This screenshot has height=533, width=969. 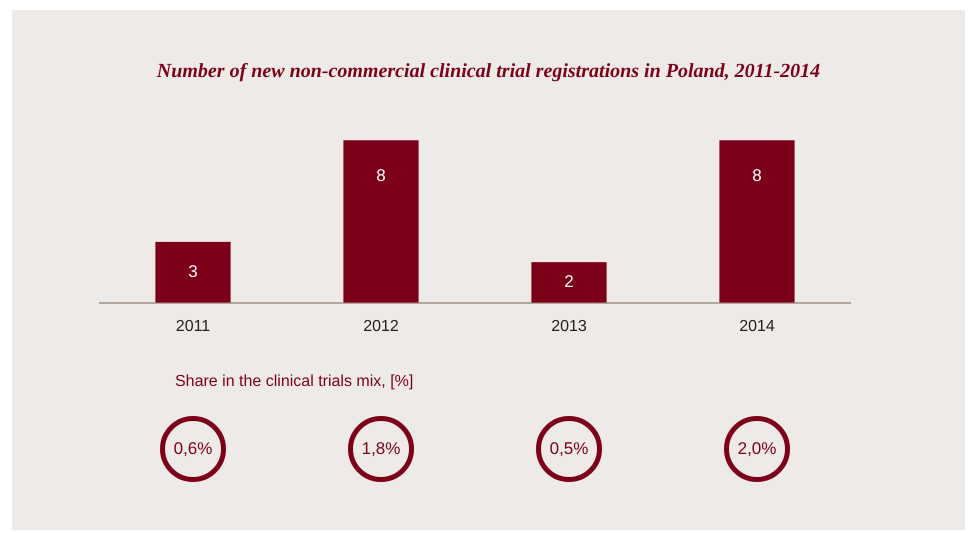 What do you see at coordinates (294, 382) in the screenshot?
I see `text: Share in the clinical trials mix, [%]` at bounding box center [294, 382].